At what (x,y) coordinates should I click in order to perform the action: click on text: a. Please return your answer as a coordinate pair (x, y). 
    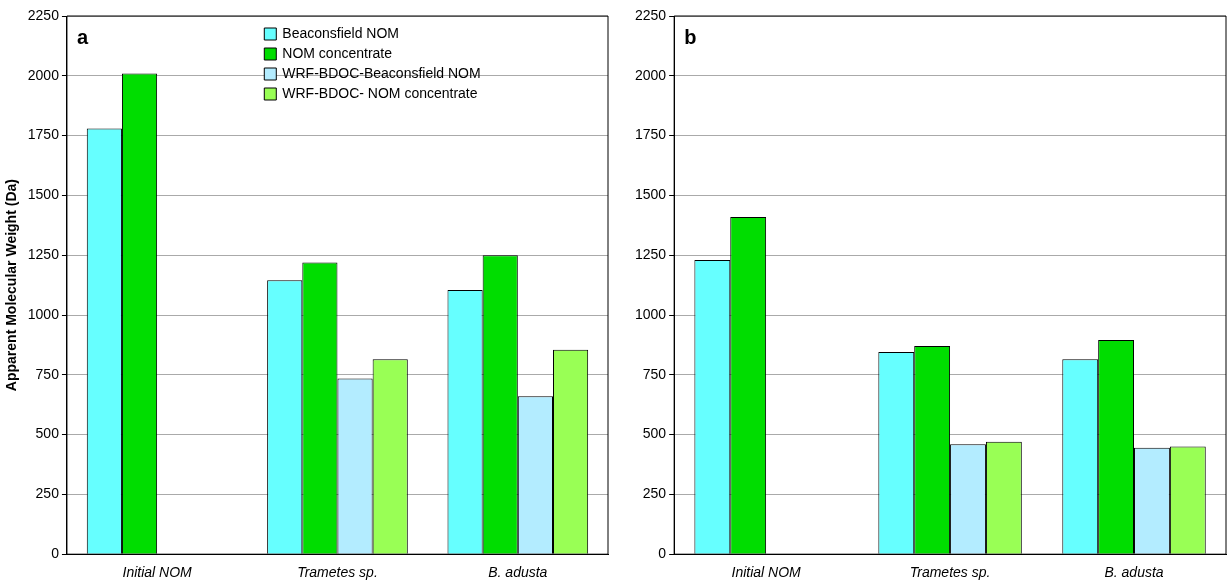
    Looking at the image, I should click on (82, 36).